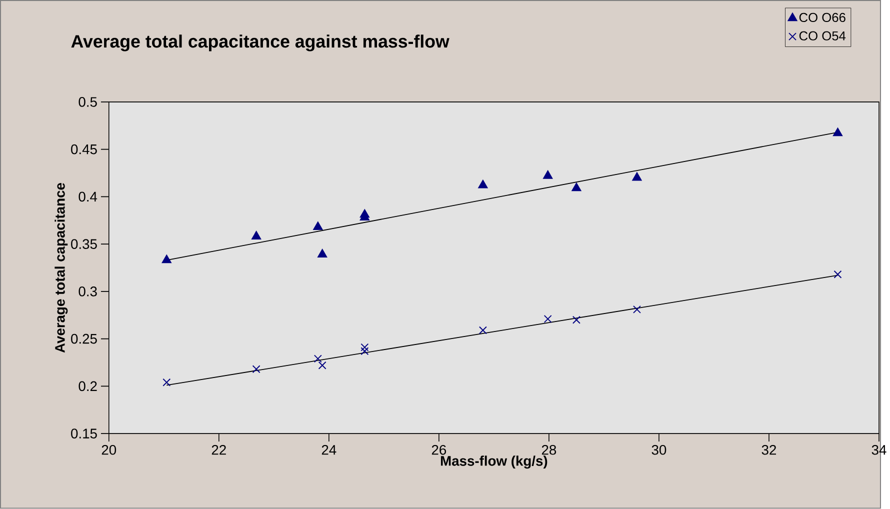 This screenshot has width=890, height=509. Describe the element at coordinates (329, 450) in the screenshot. I see `x-tick-label: 24` at that location.